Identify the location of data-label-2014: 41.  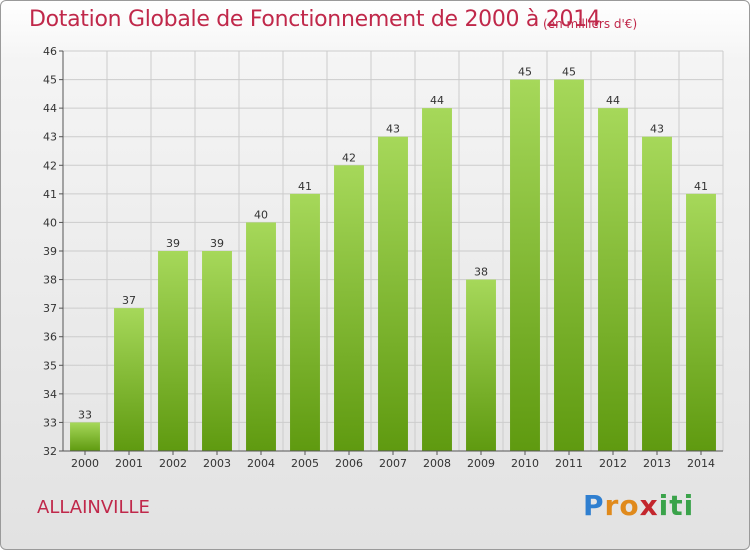
(701, 186).